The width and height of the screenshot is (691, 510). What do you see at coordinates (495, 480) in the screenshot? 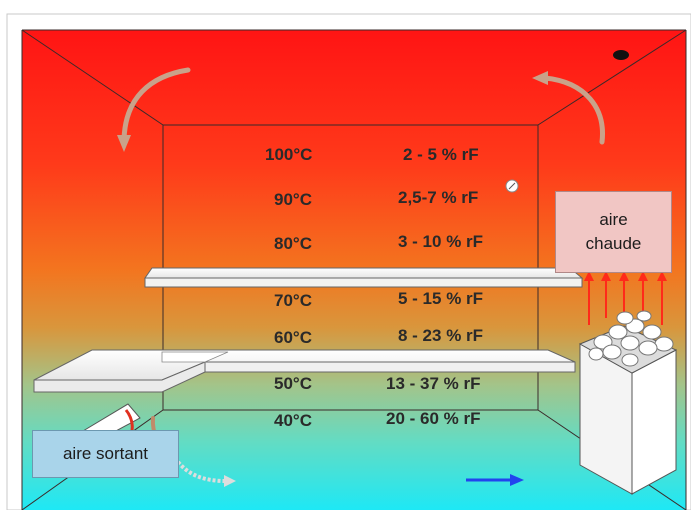
I see `incoming-air-arrow-icon` at bounding box center [495, 480].